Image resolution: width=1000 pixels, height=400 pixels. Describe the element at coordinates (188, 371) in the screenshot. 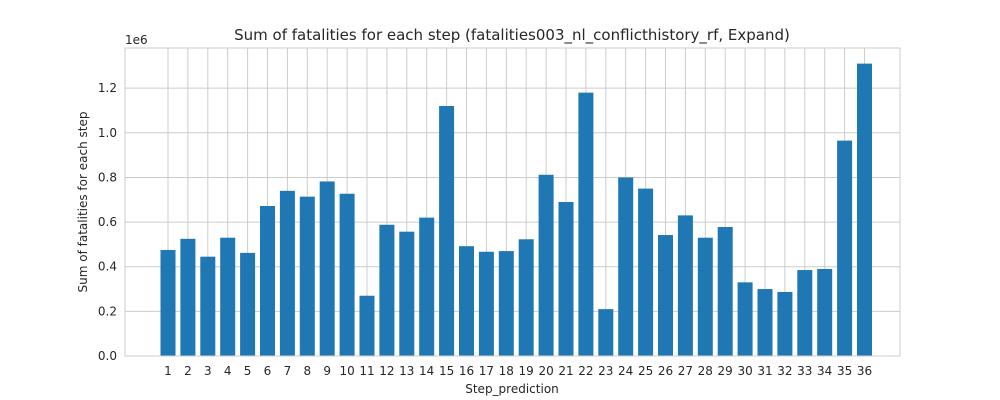

I see `x-tick-label: 2` at that location.